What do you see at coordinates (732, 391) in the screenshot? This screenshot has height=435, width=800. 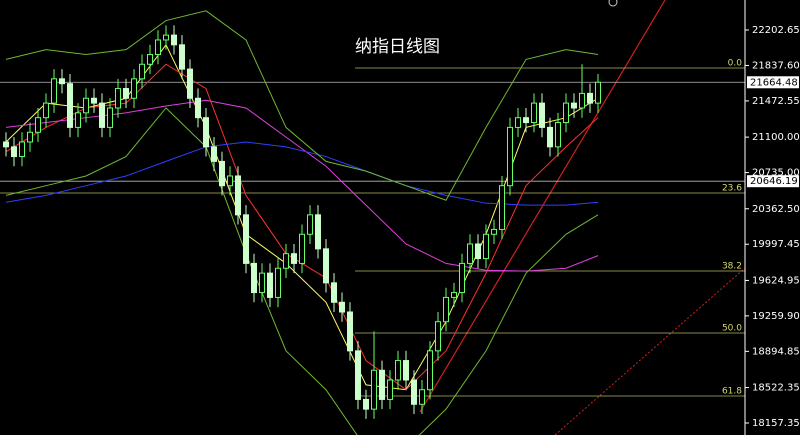 I see `fib-label: 61.8` at bounding box center [732, 391].